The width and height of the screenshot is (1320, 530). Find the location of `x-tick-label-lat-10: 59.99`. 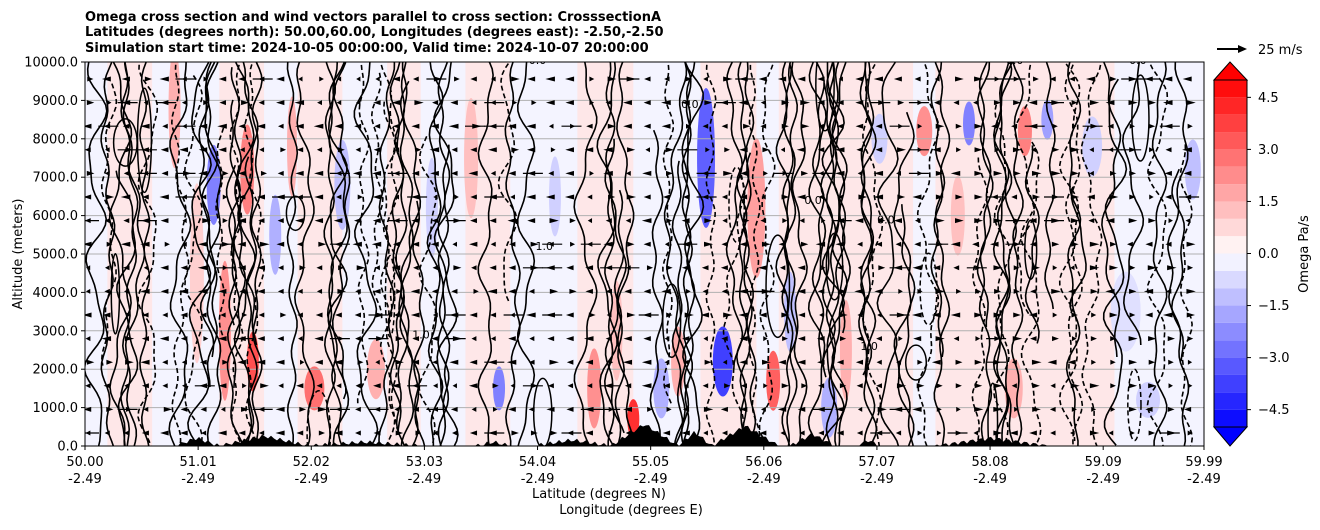

x-tick-label-lat-10: 59.99 is located at coordinates (1203, 462).